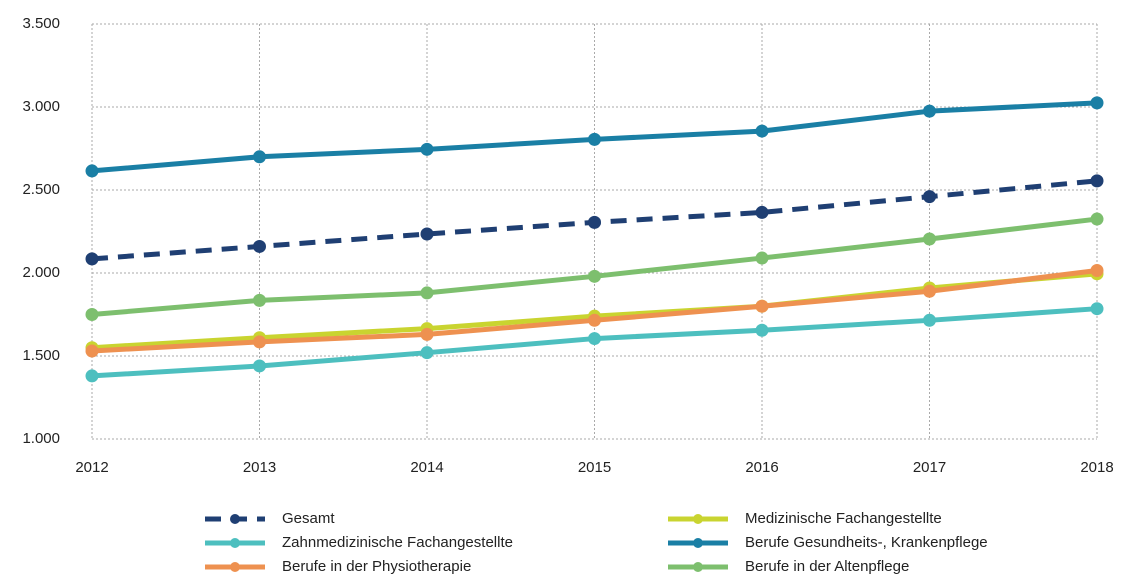 The width and height of the screenshot is (1124, 578). What do you see at coordinates (866, 542) in the screenshot?
I see `legend-label: Berufe Gesundheits-, Krankenpflege` at bounding box center [866, 542].